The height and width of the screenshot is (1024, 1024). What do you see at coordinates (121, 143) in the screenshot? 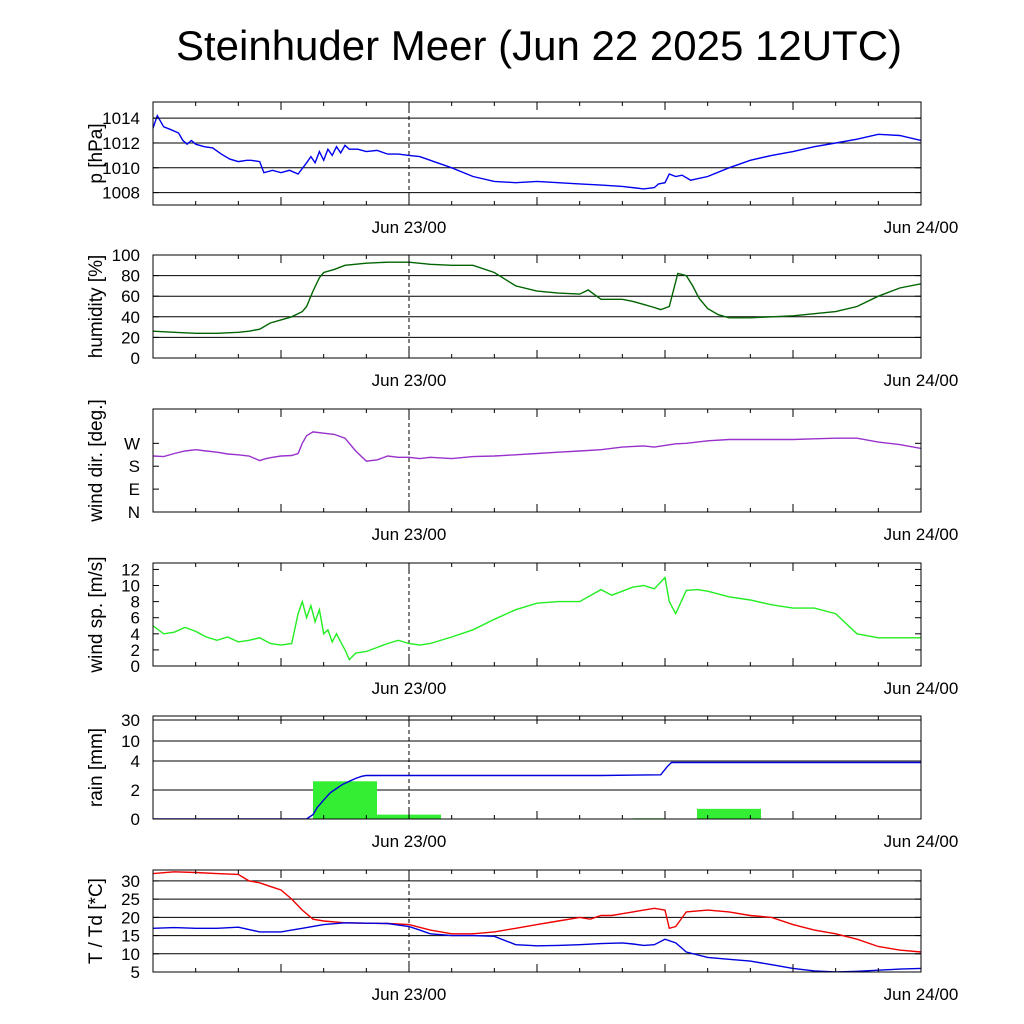
I see `y-tick-label: 1012` at bounding box center [121, 143].